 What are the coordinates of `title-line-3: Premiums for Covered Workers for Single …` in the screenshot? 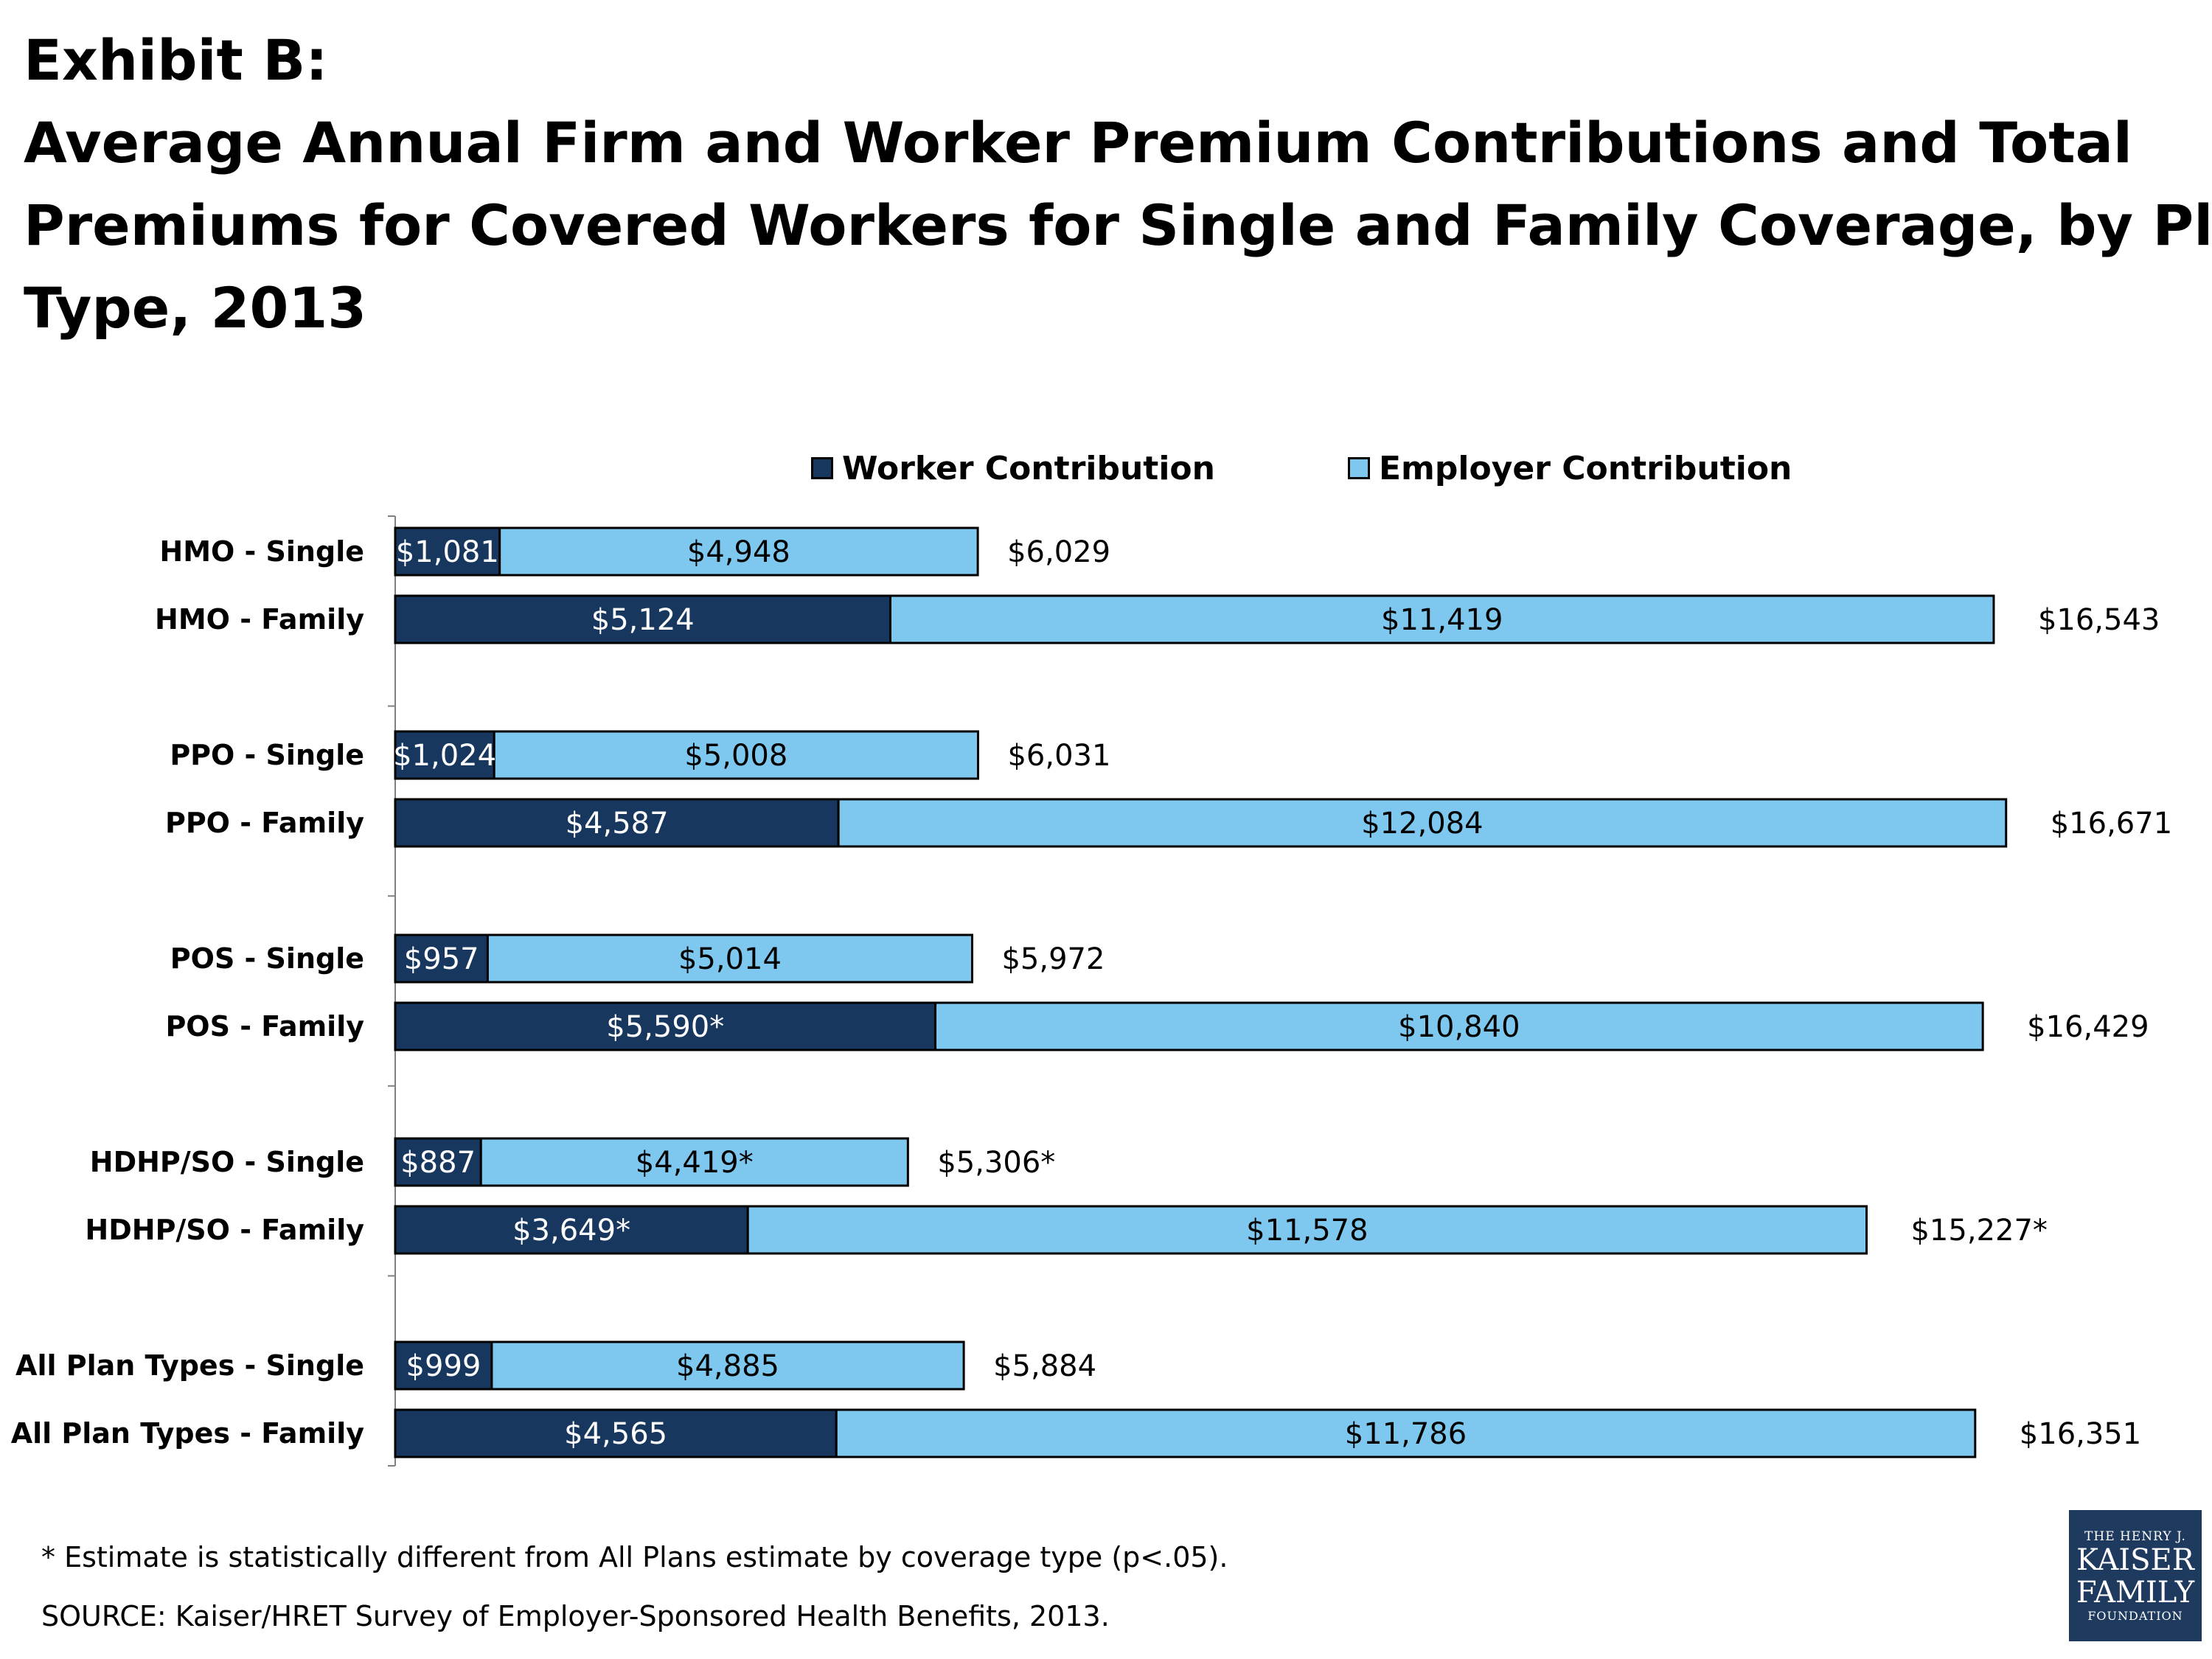 It's located at (1118, 225).